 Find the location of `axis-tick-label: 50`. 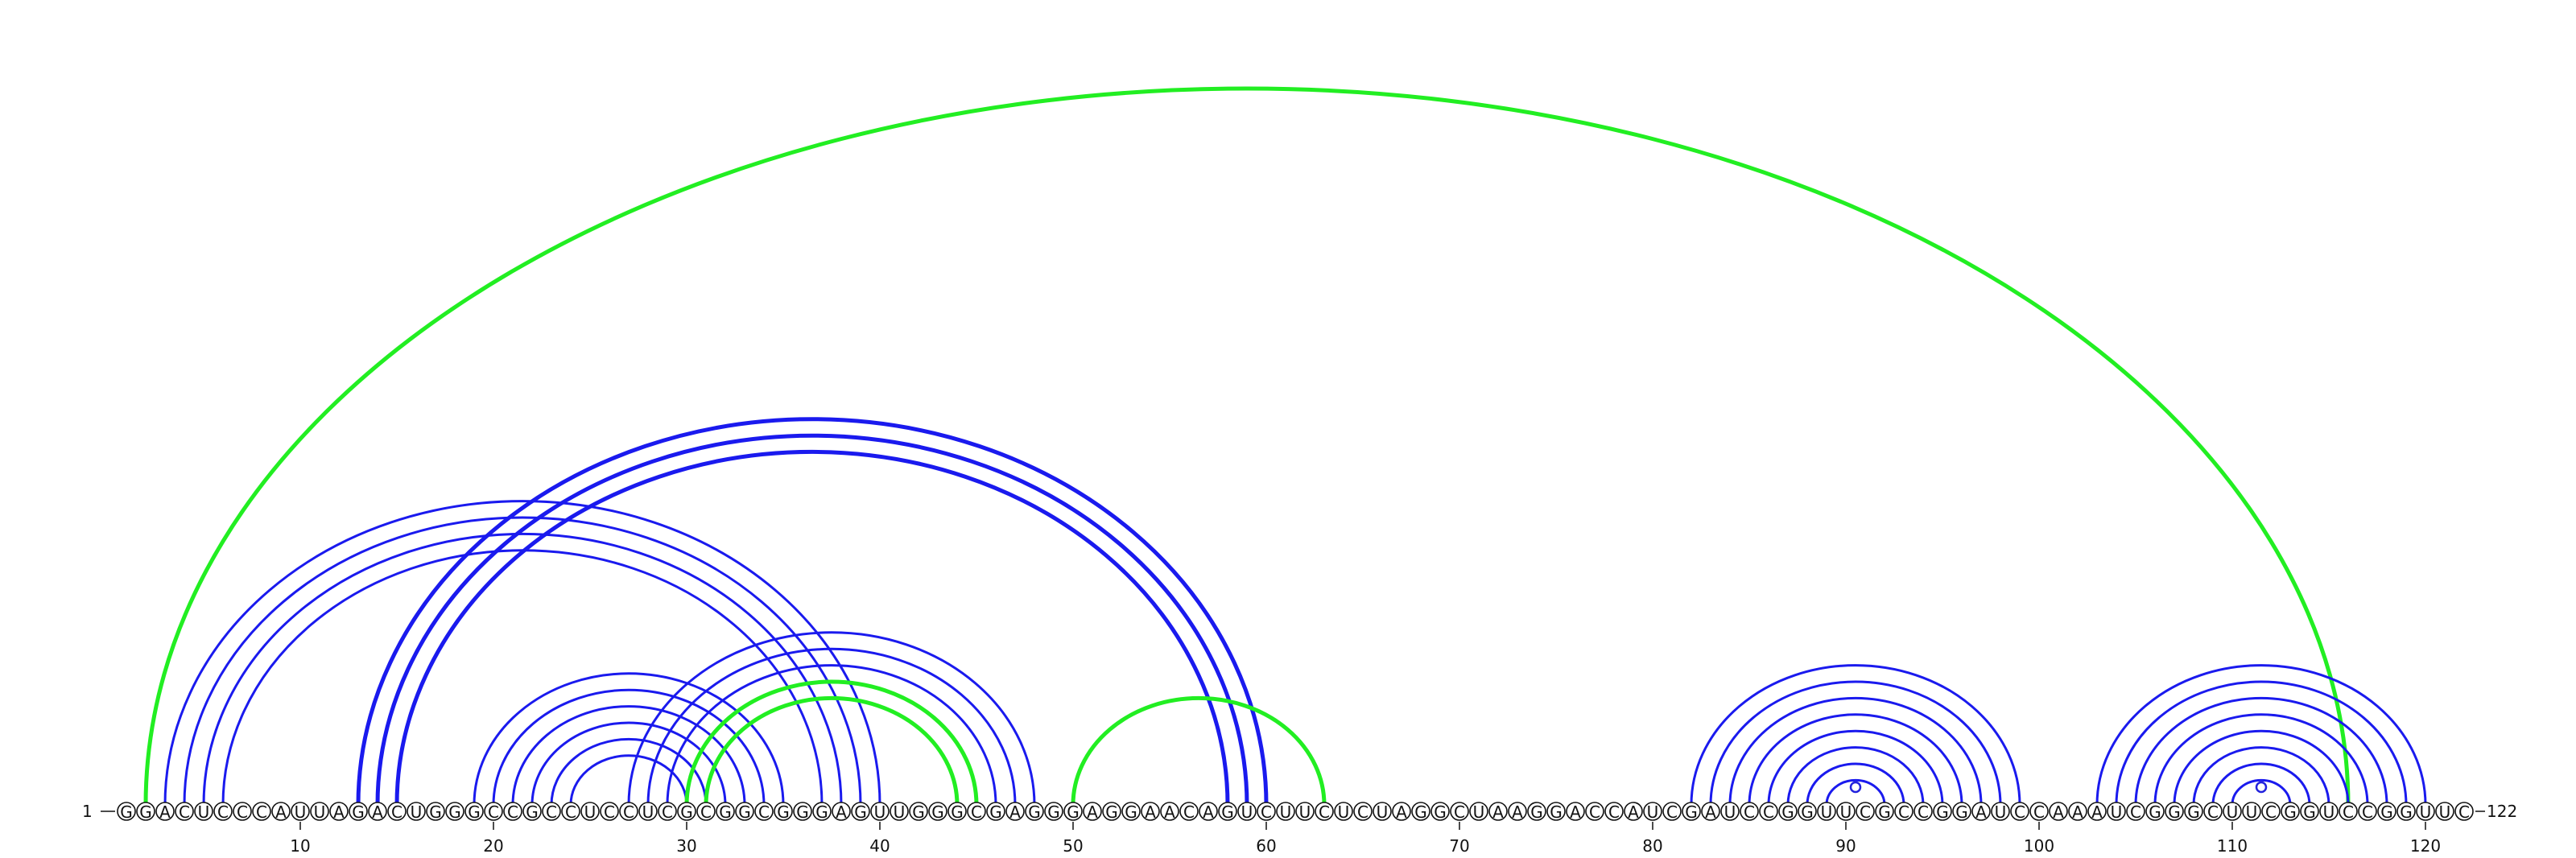

axis-tick-label: 50 is located at coordinates (1073, 846).